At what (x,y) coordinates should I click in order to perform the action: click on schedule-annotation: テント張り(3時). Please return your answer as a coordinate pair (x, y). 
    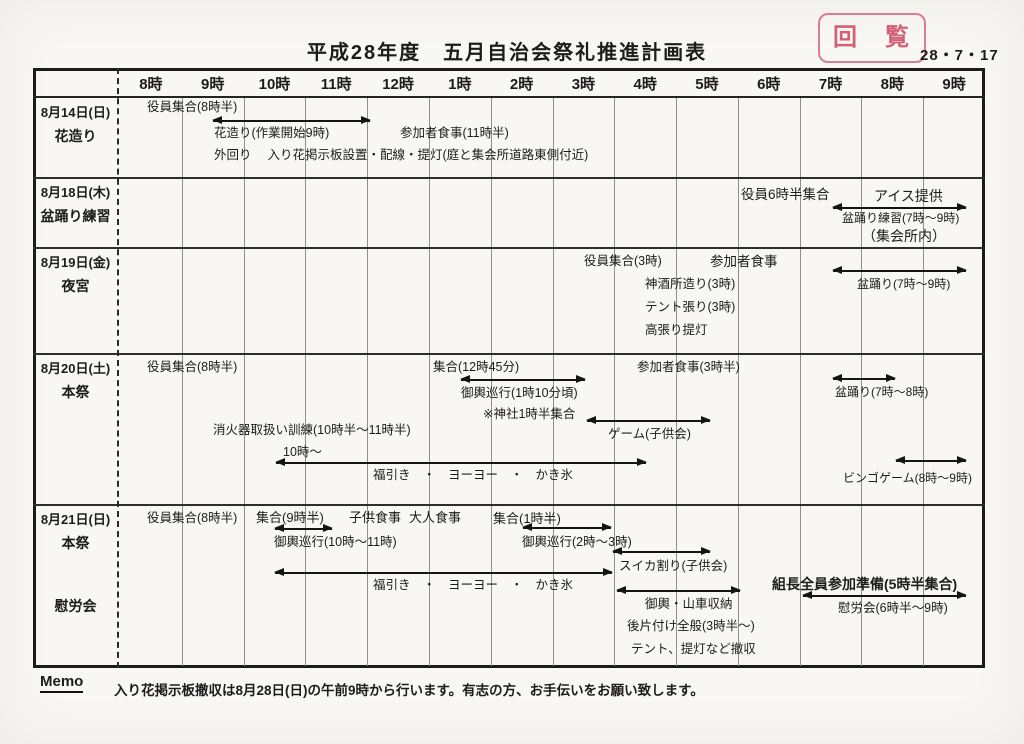
    Looking at the image, I should click on (690, 307).